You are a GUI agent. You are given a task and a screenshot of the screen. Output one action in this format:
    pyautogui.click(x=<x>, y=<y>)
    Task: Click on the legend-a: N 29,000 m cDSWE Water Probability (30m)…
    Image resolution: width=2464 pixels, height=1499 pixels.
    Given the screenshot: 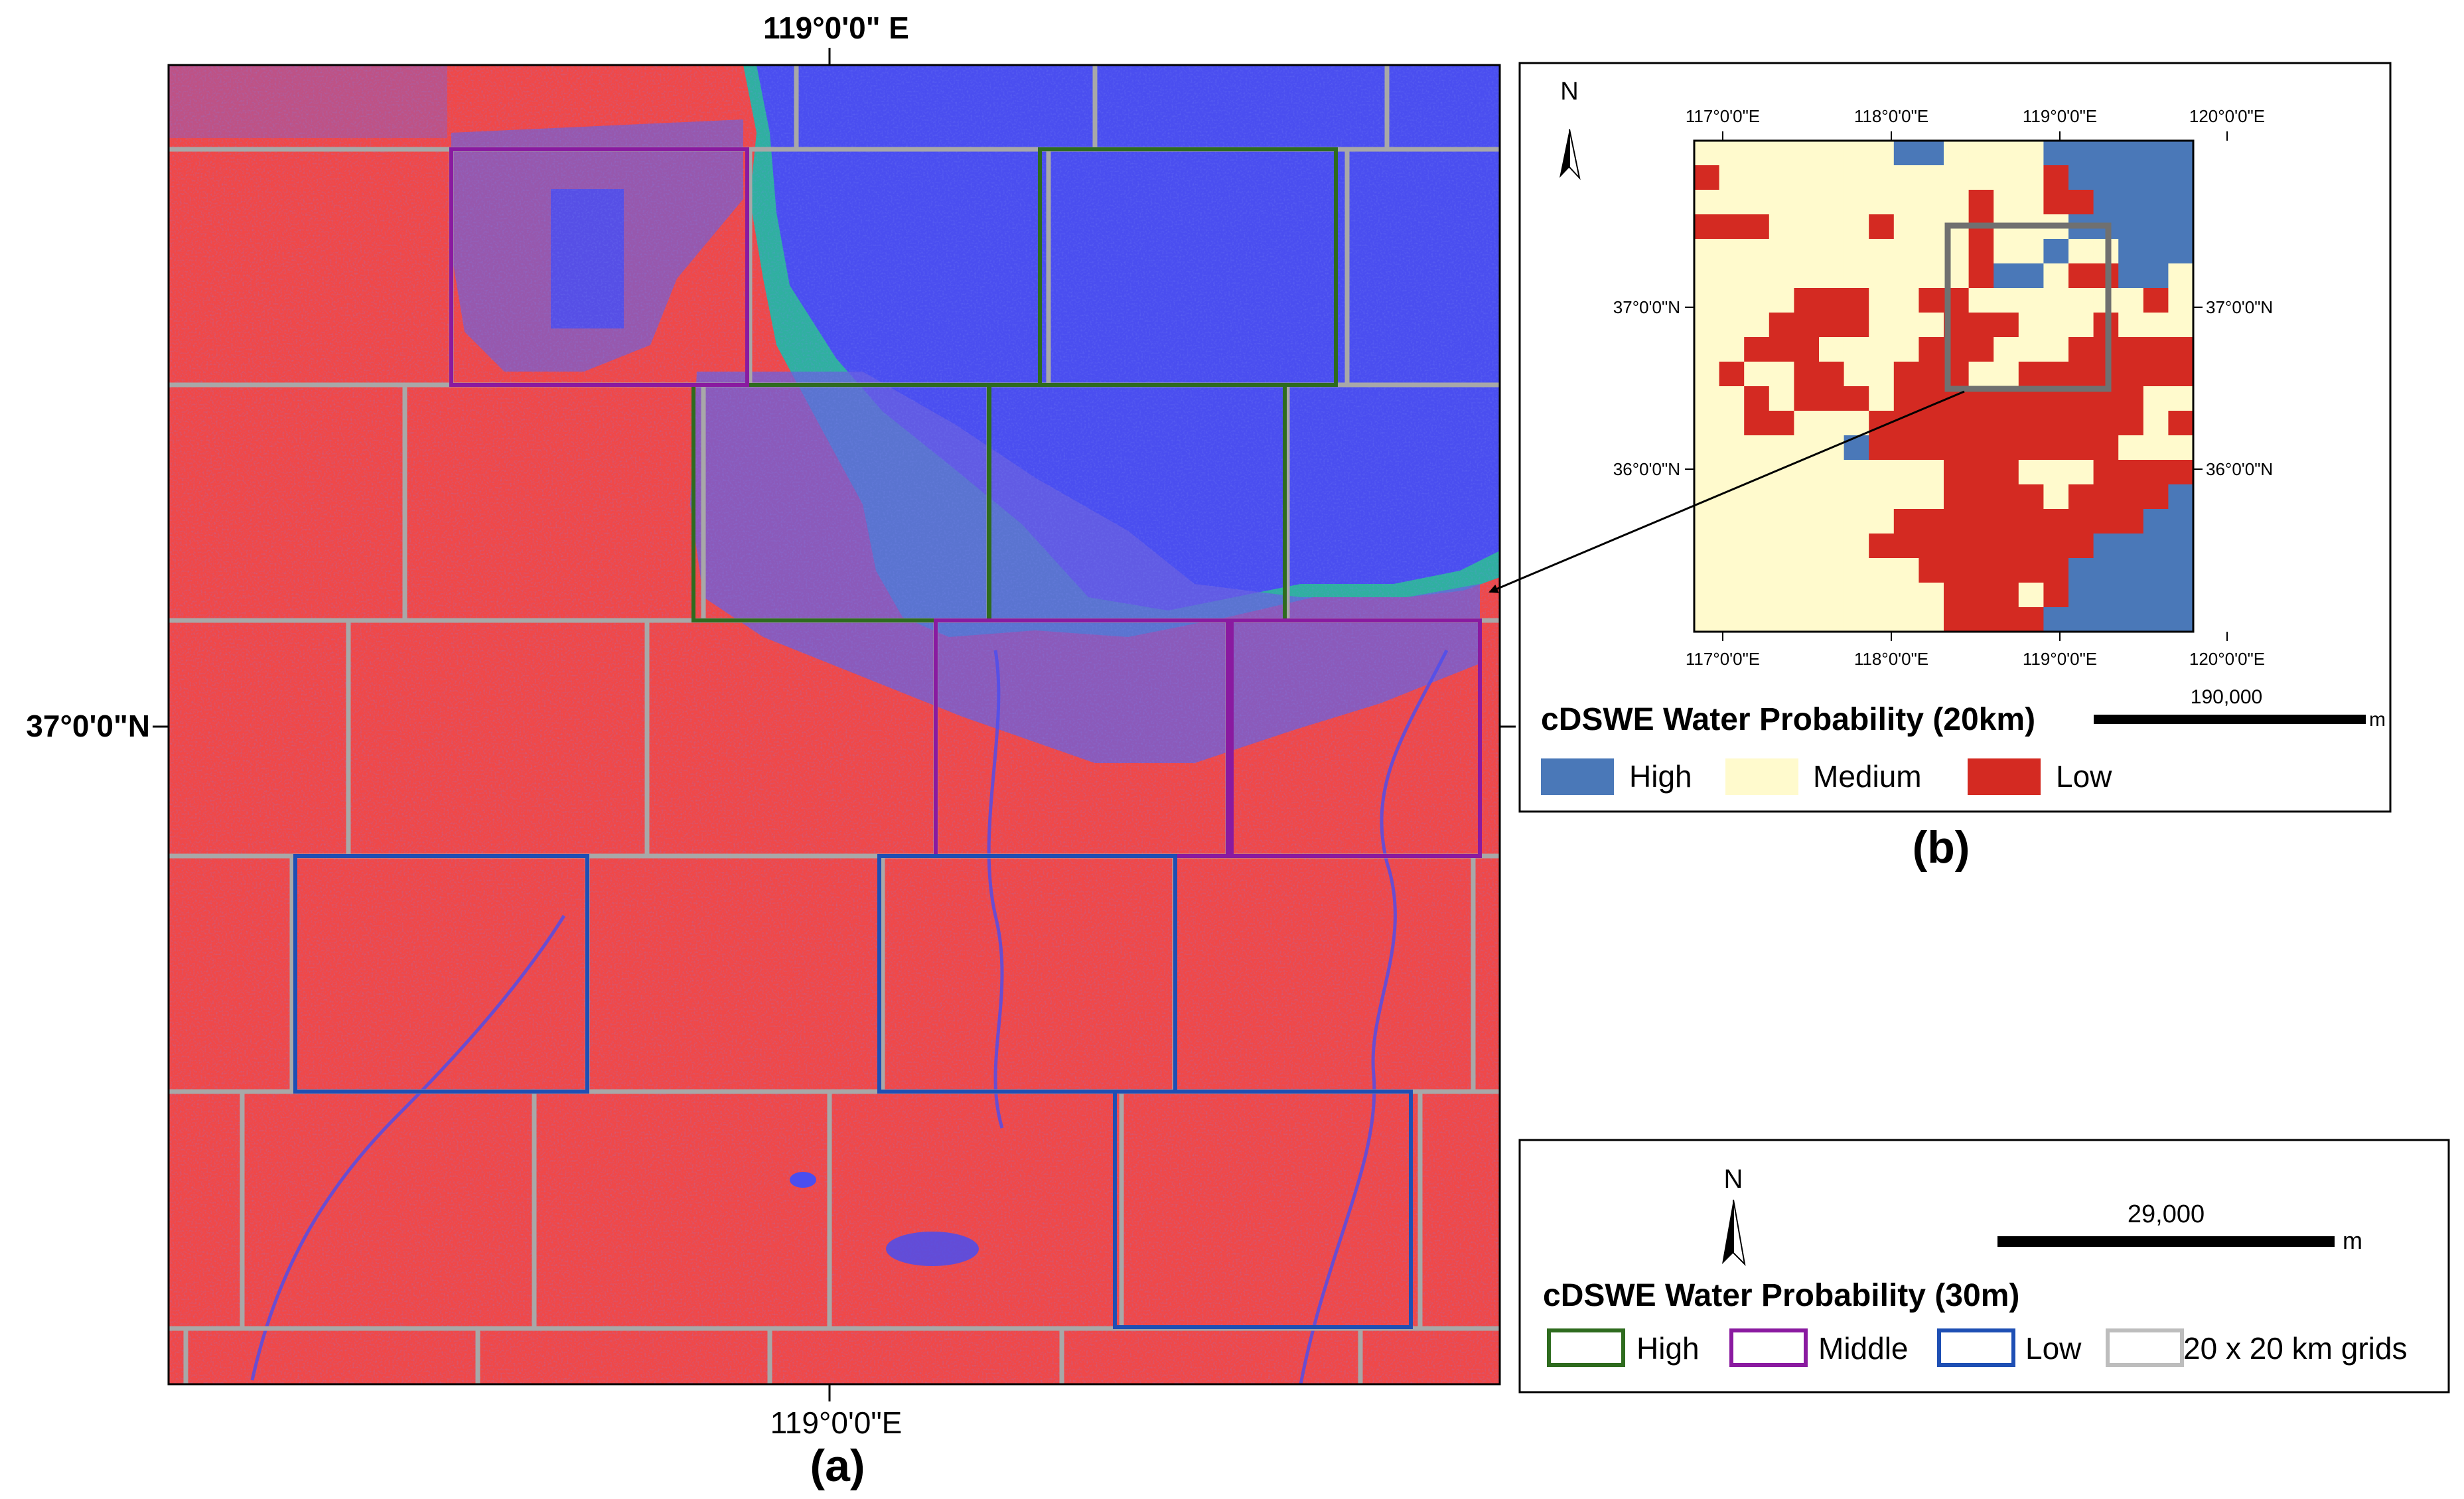 What is the action you would take?
    pyautogui.click(x=1984, y=1266)
    